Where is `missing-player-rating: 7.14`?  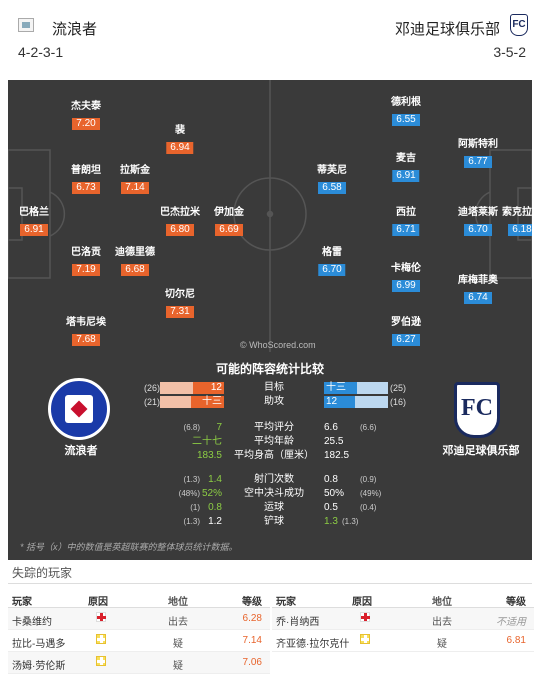
missing-player-rating: 7.14 is located at coordinates (252, 640).